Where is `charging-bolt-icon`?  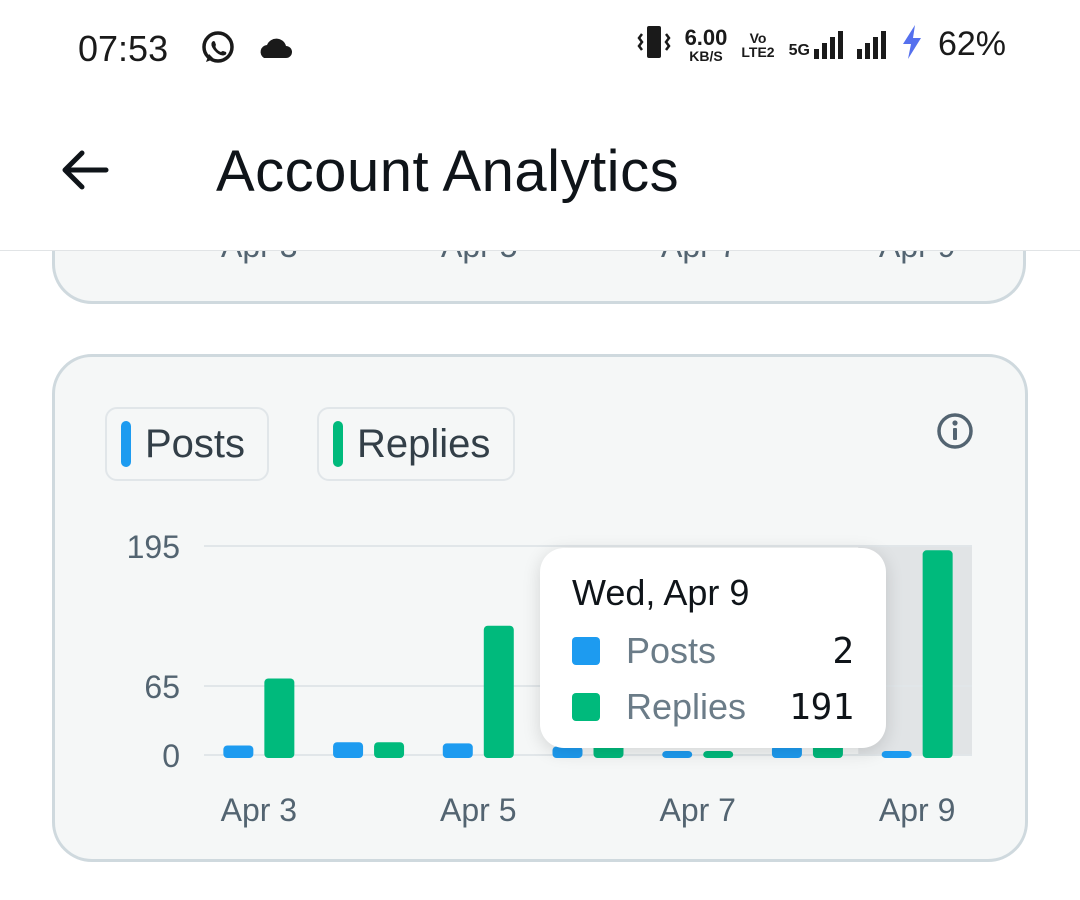 charging-bolt-icon is located at coordinates (912, 44).